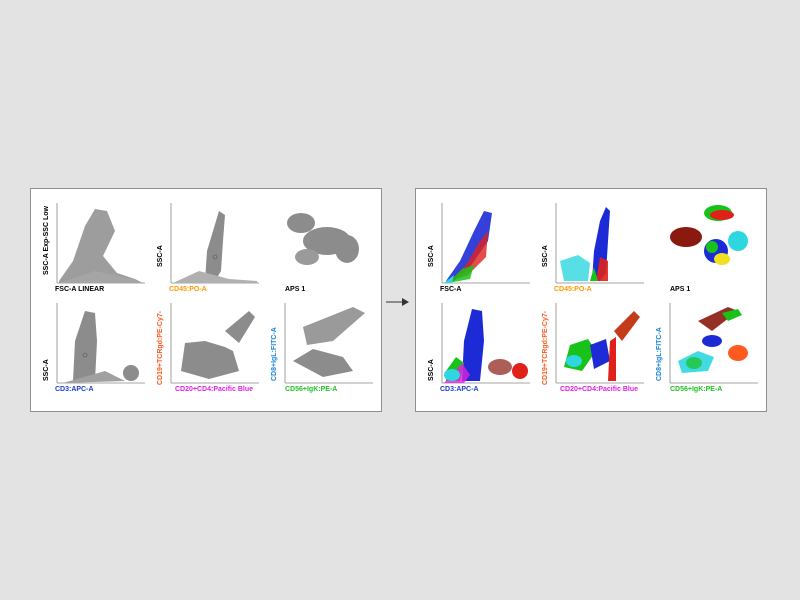 The width and height of the screenshot is (800, 600). Describe the element at coordinates (485, 243) in the screenshot. I see `scatter-fsc-ssc-colored` at that location.